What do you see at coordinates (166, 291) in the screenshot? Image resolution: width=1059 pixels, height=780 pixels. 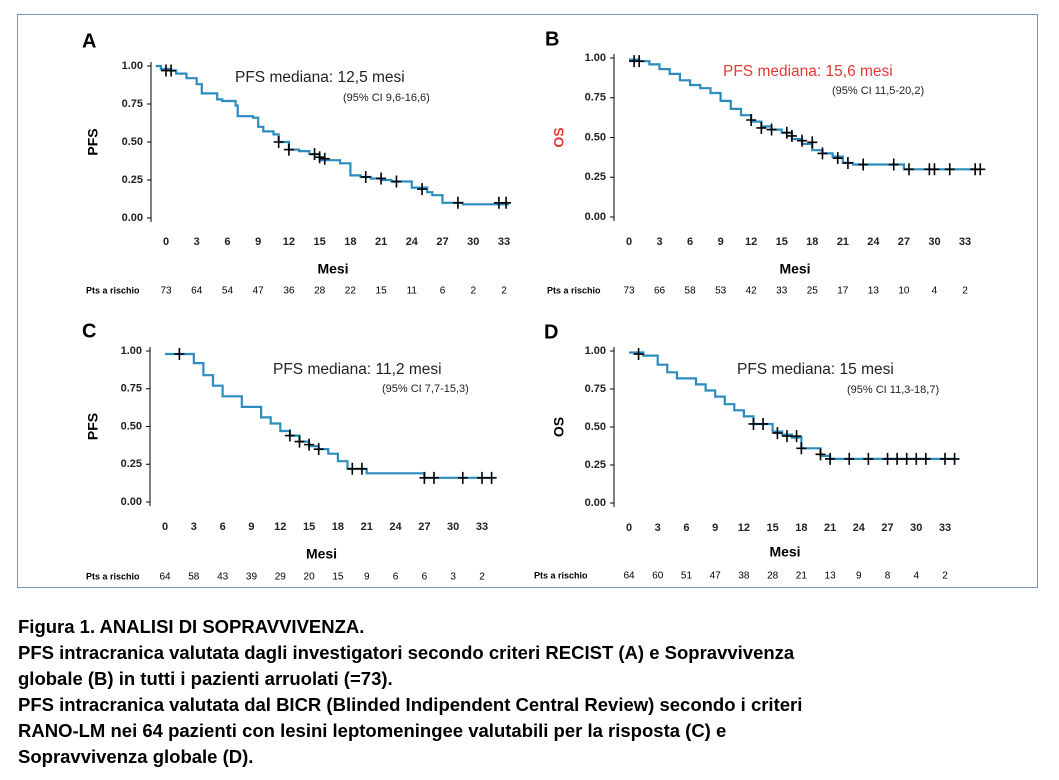 I see `at-risk-value: 73` at bounding box center [166, 291].